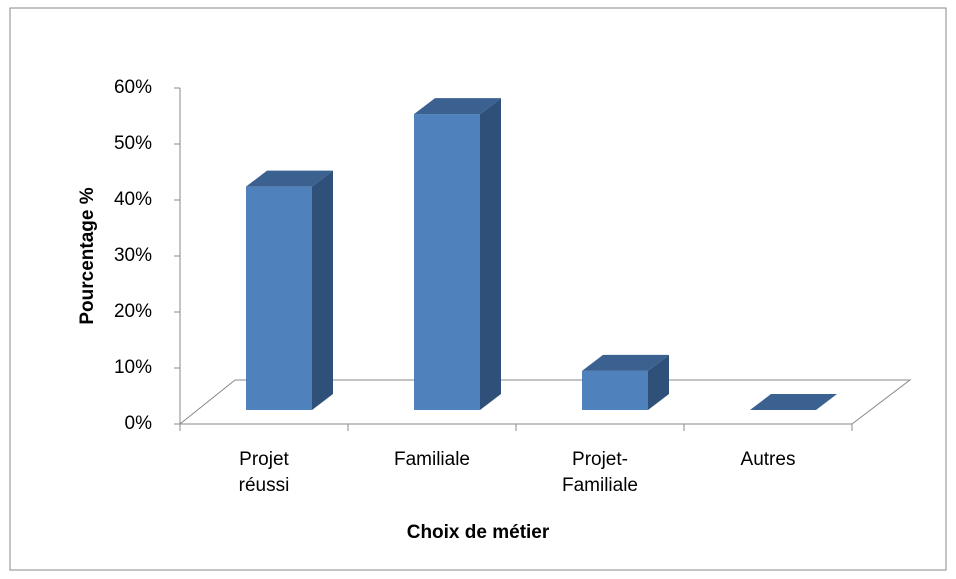 Image resolution: width=956 pixels, height=579 pixels. Describe the element at coordinates (432, 459) in the screenshot. I see `x-tick-label: Familiale` at that location.